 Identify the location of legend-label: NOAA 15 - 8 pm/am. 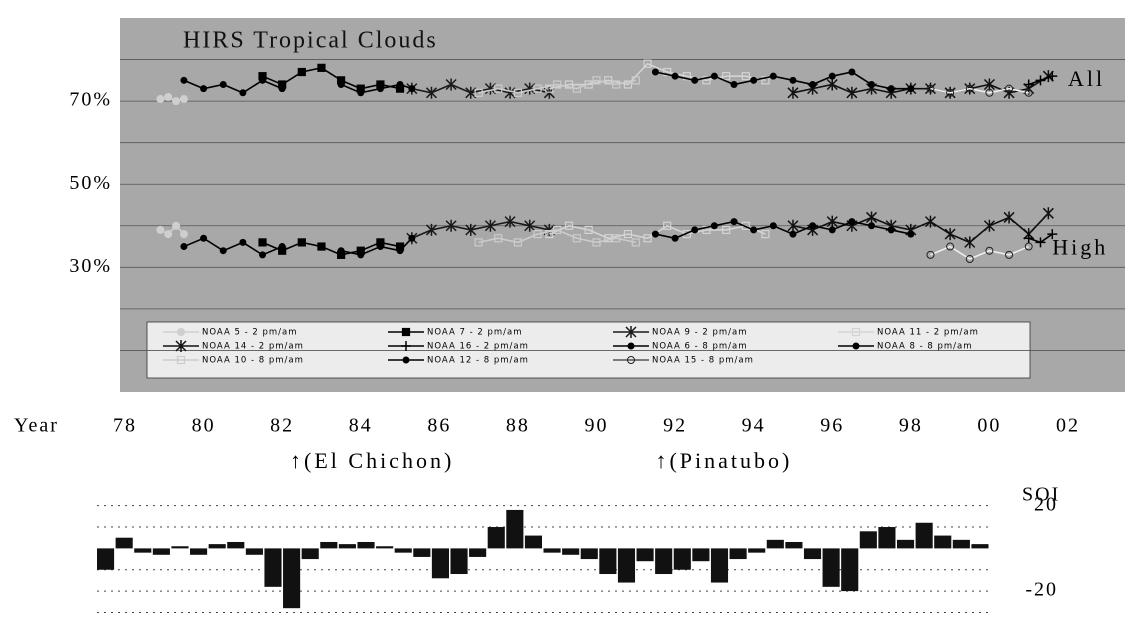
(703, 361).